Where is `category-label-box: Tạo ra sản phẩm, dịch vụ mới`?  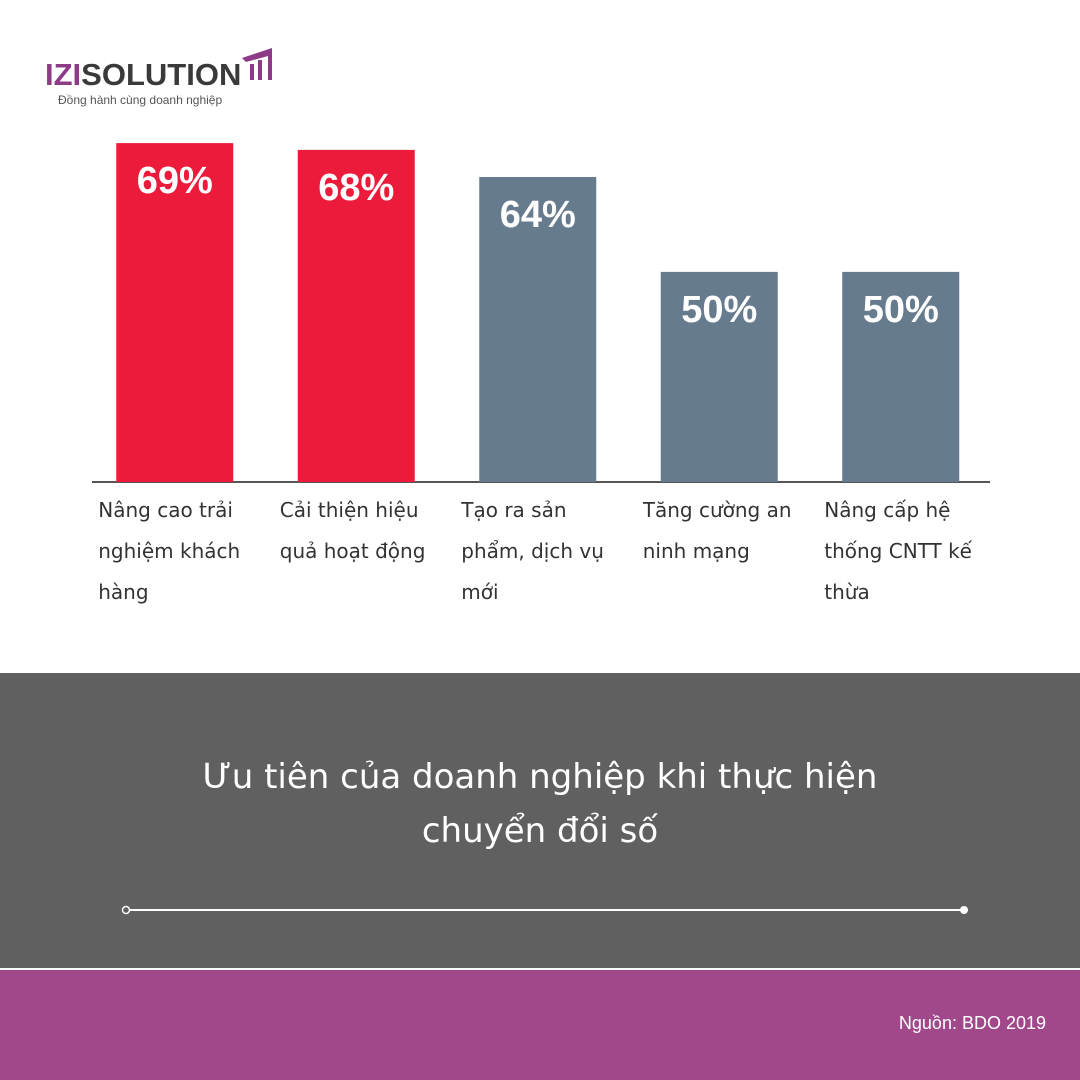 category-label-box: Tạo ra sản phẩm, dịch vụ mới is located at coordinates (532, 551).